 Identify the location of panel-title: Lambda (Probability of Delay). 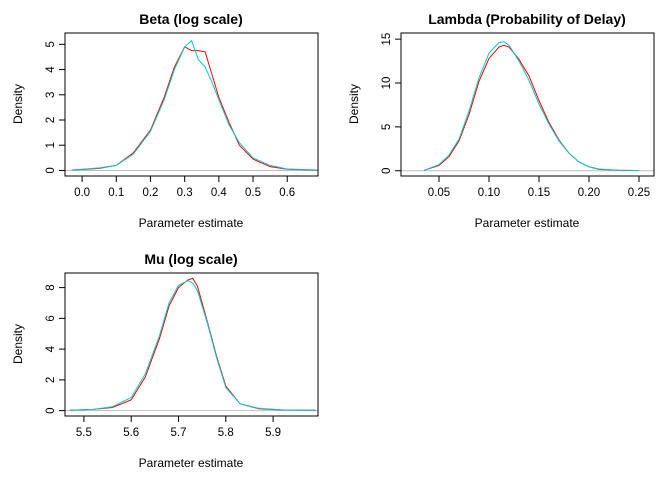
(527, 19).